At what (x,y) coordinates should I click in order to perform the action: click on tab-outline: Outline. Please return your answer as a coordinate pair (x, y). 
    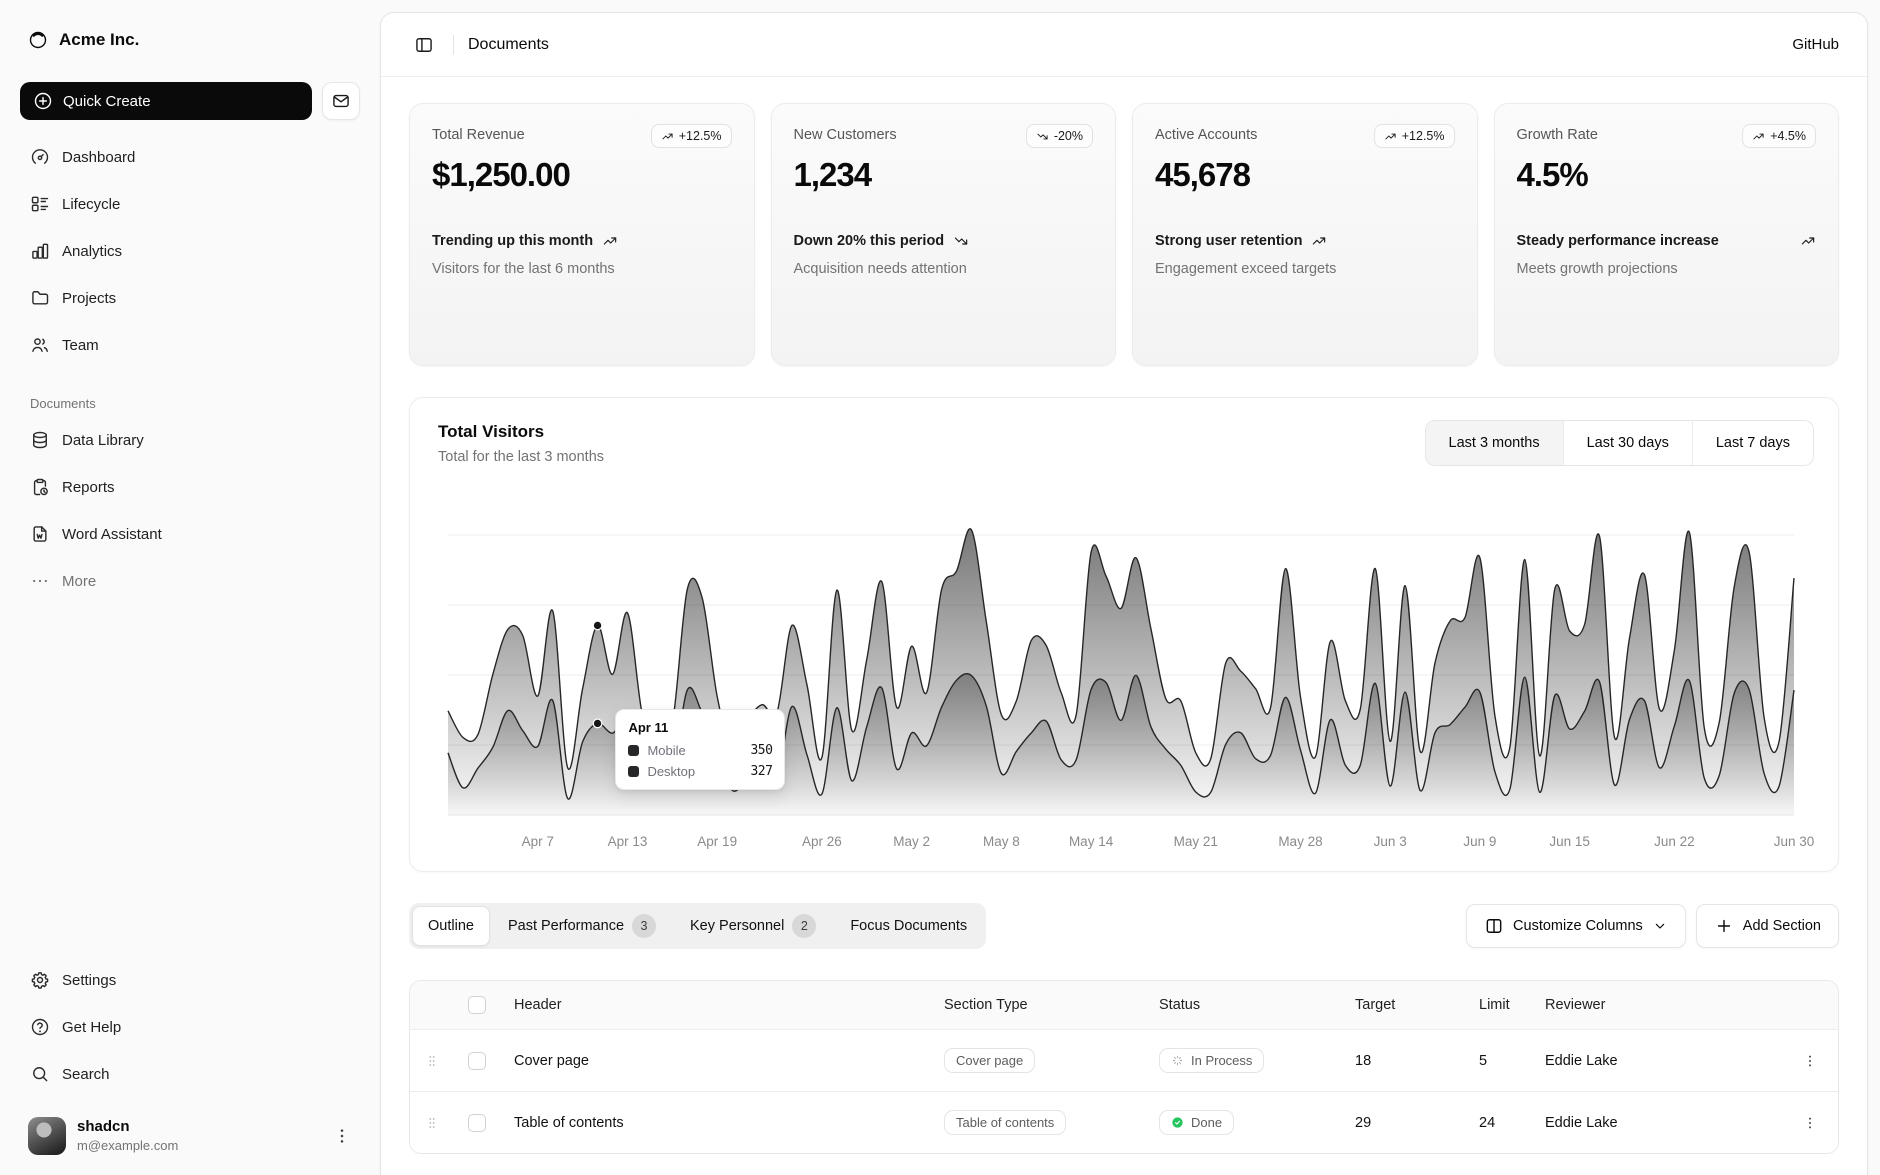
    Looking at the image, I should click on (451, 926).